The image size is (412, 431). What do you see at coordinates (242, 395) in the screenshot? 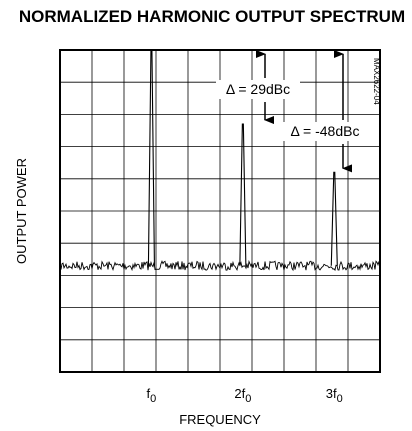
I see `x-tick-label: 2f0` at bounding box center [242, 395].